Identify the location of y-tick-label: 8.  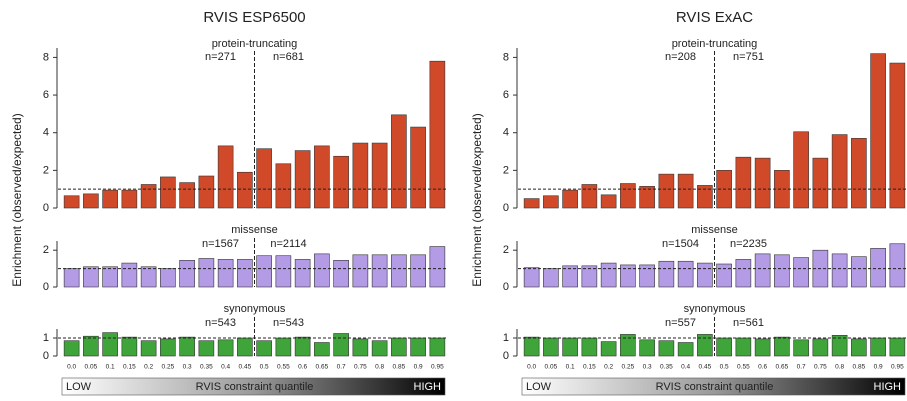
(506, 57).